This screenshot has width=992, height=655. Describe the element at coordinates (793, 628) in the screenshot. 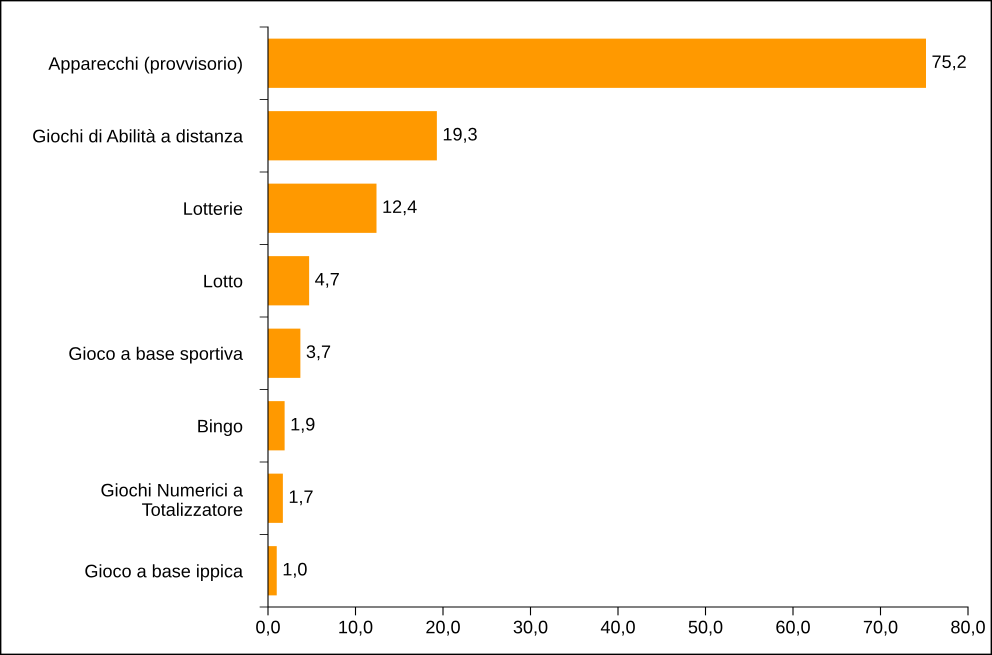

I see `x-tick-label: 60,0` at that location.